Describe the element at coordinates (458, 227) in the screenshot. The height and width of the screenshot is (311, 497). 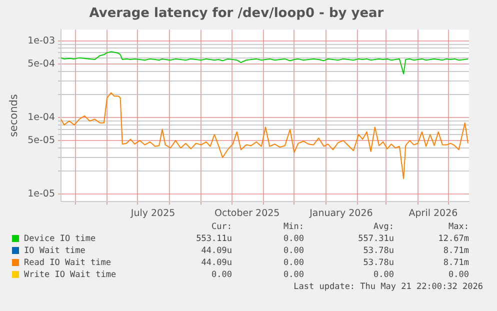
I see `text: Max:` at that location.